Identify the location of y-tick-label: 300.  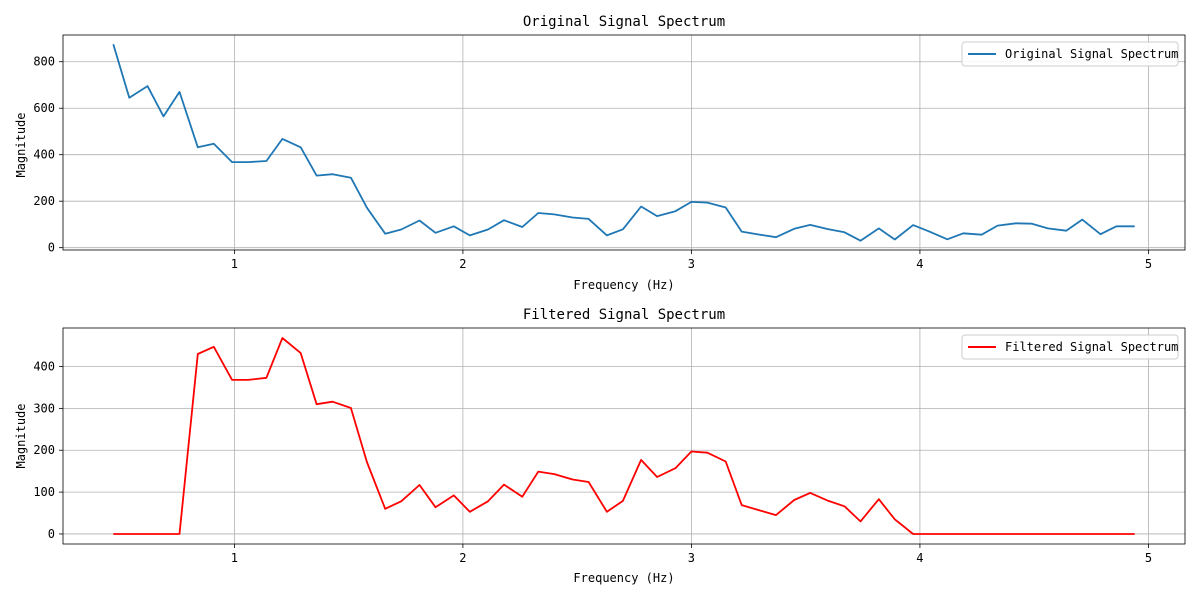
(44, 408).